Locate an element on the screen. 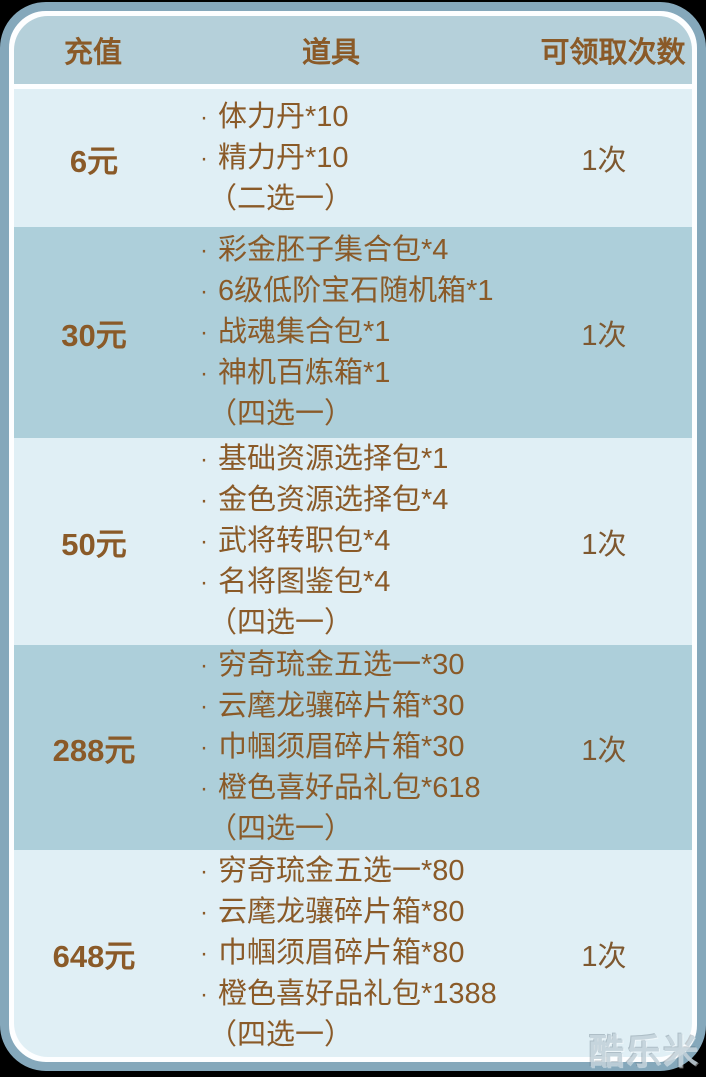 Image resolution: width=706 pixels, height=1077 pixels. header-items: 道具 is located at coordinates (330, 53).